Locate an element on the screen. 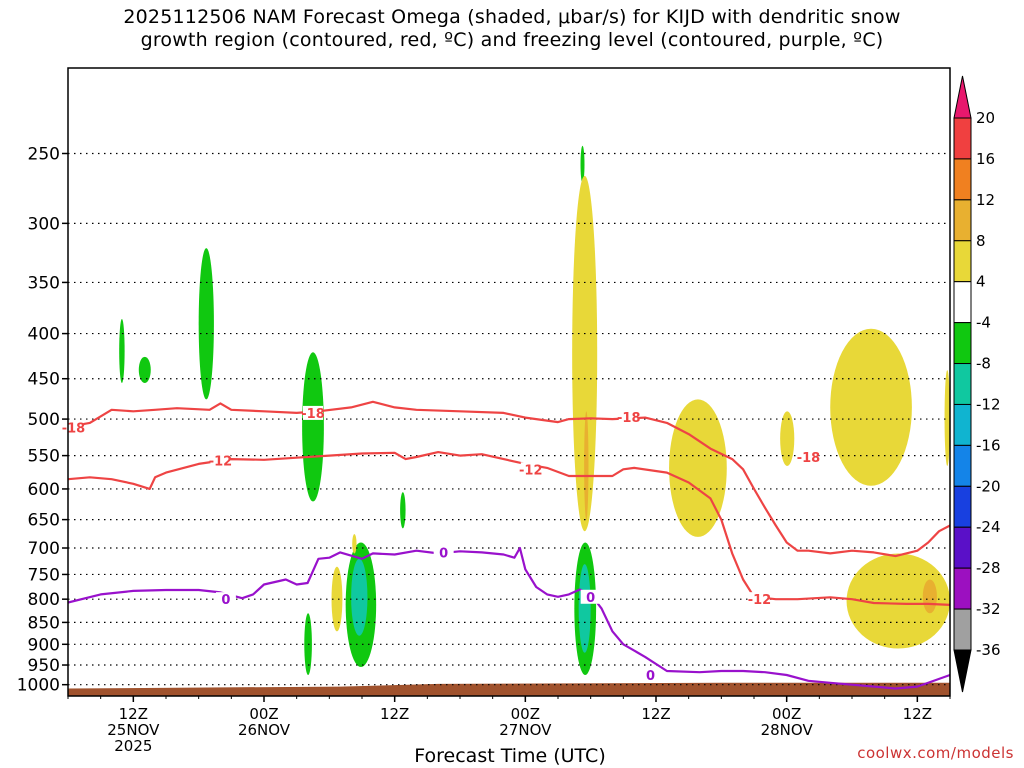  colorbar-bottom-arrow is located at coordinates (962, 671).